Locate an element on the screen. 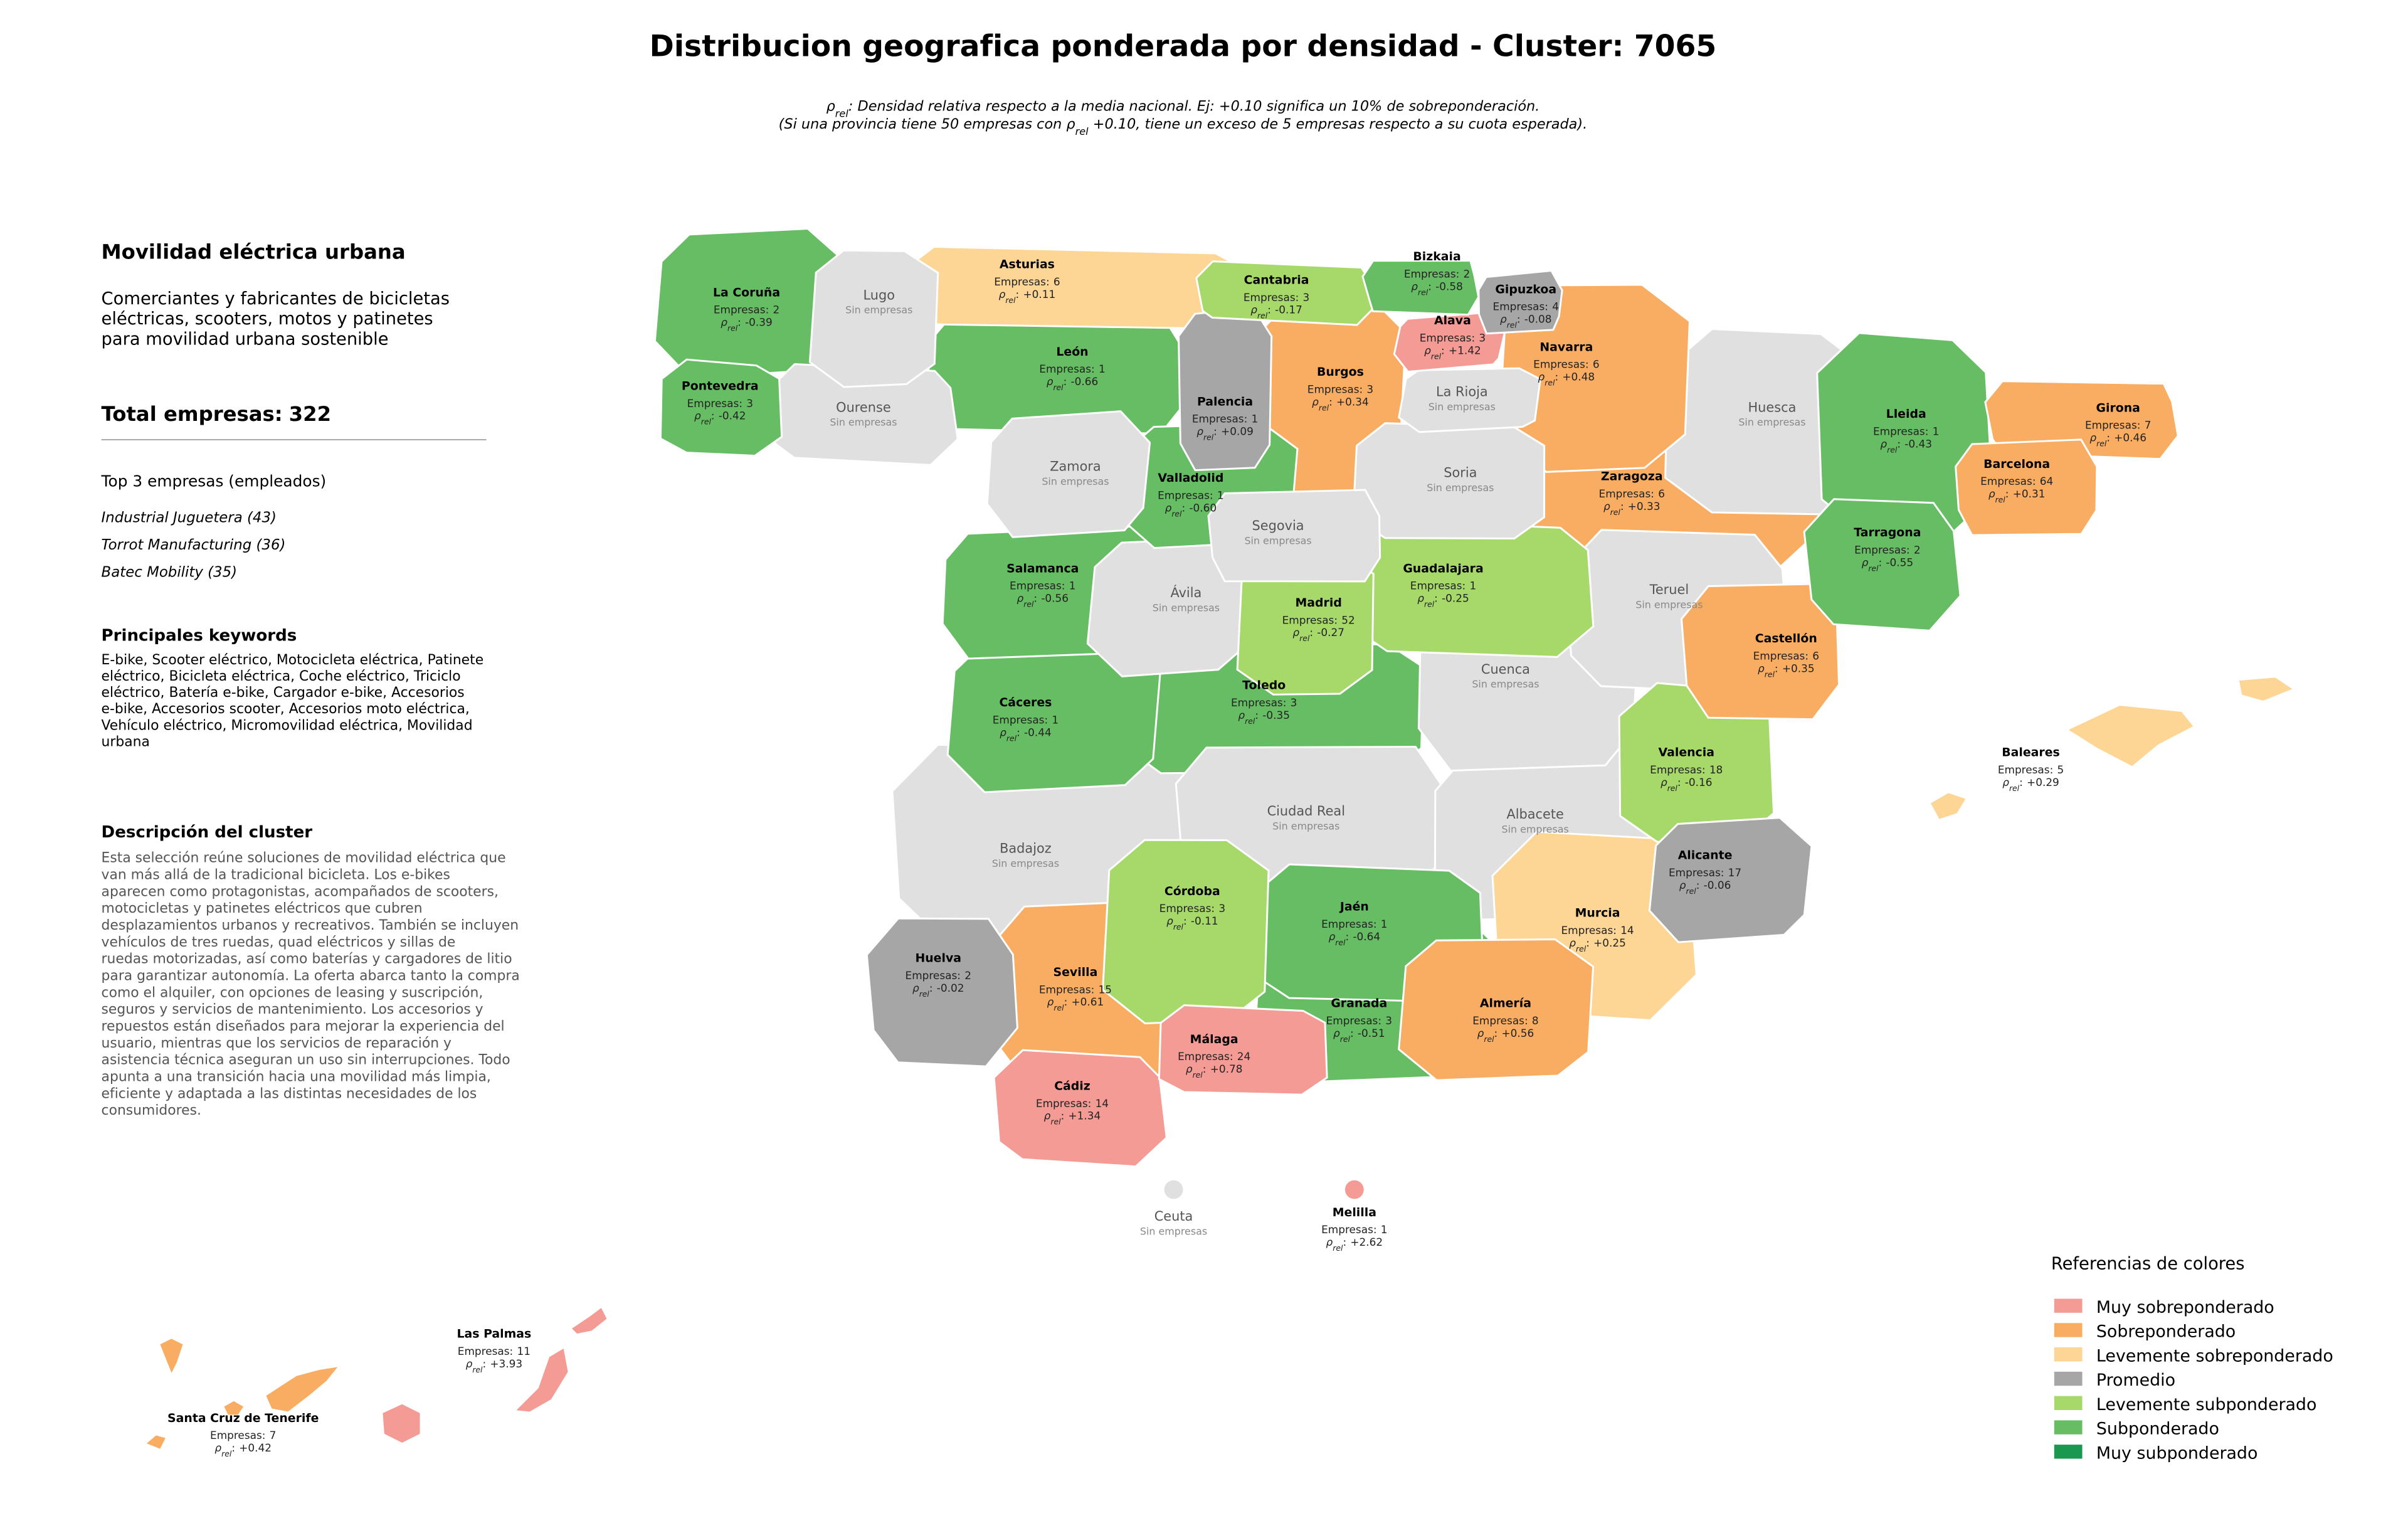  province-name: Cádiz is located at coordinates (1072, 1086).